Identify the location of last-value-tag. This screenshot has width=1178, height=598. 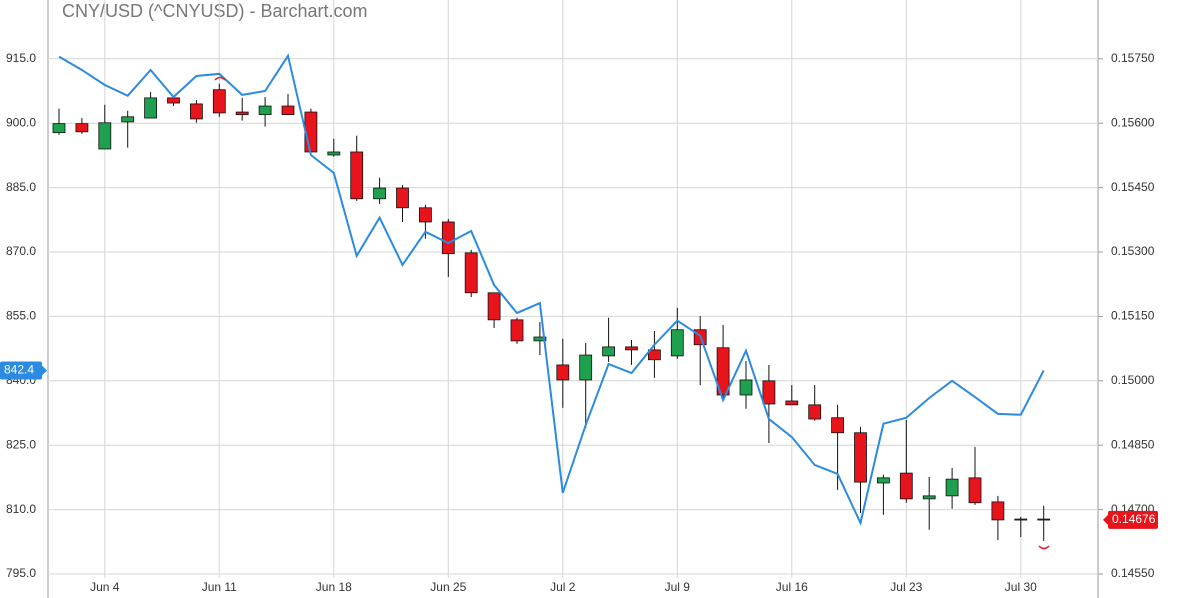
(21, 370).